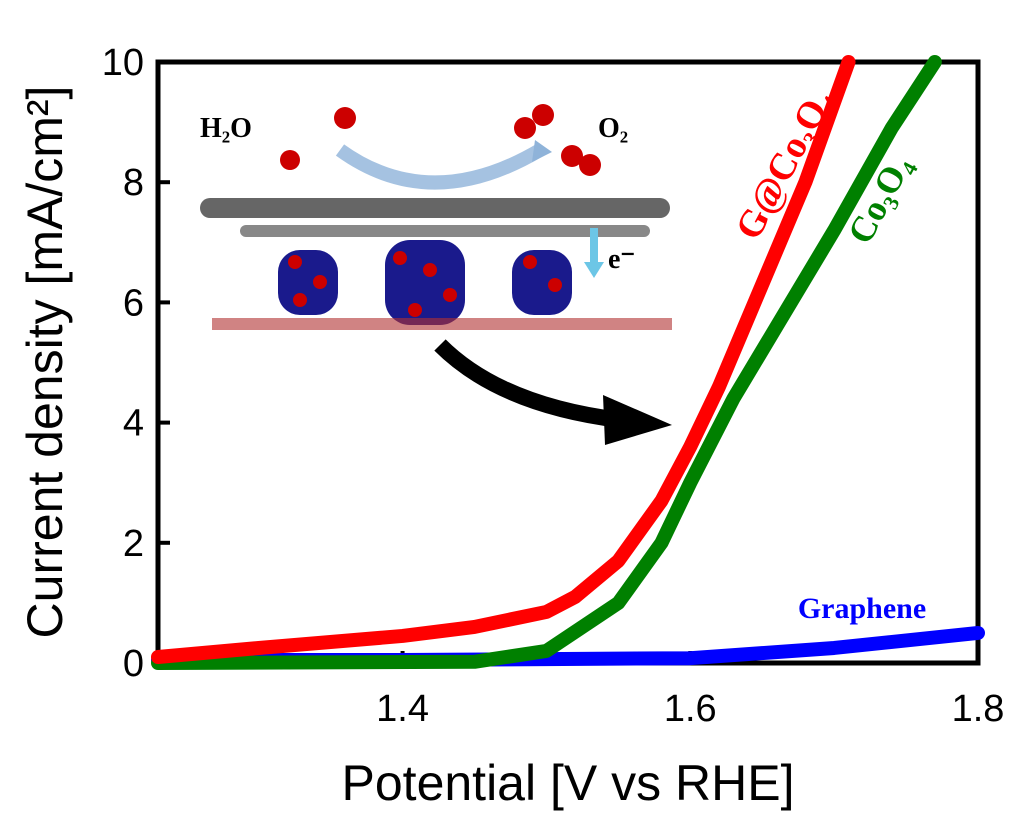 Image resolution: width=1019 pixels, height=826 pixels. I want to click on y-tick-label: 4, so click(133, 424).